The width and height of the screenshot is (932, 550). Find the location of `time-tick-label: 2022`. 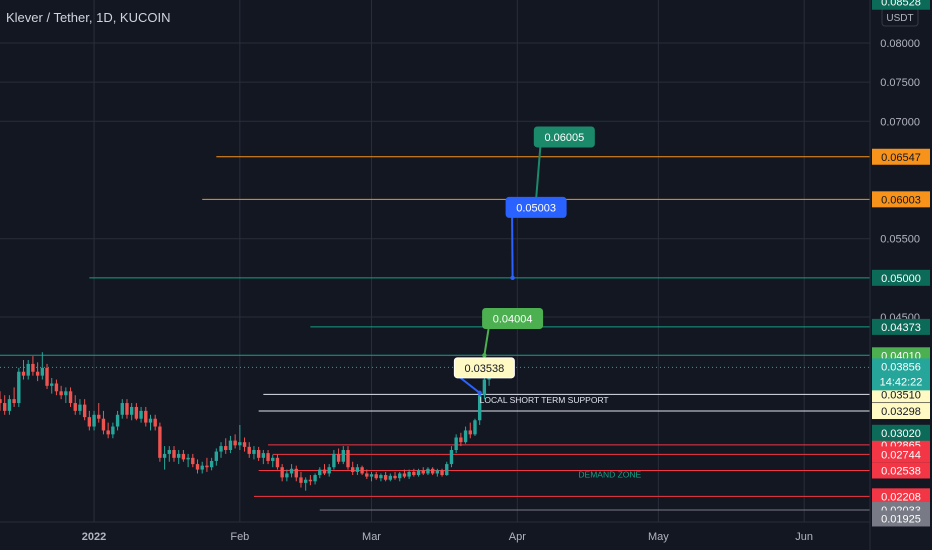

time-tick-label: 2022 is located at coordinates (94, 537).